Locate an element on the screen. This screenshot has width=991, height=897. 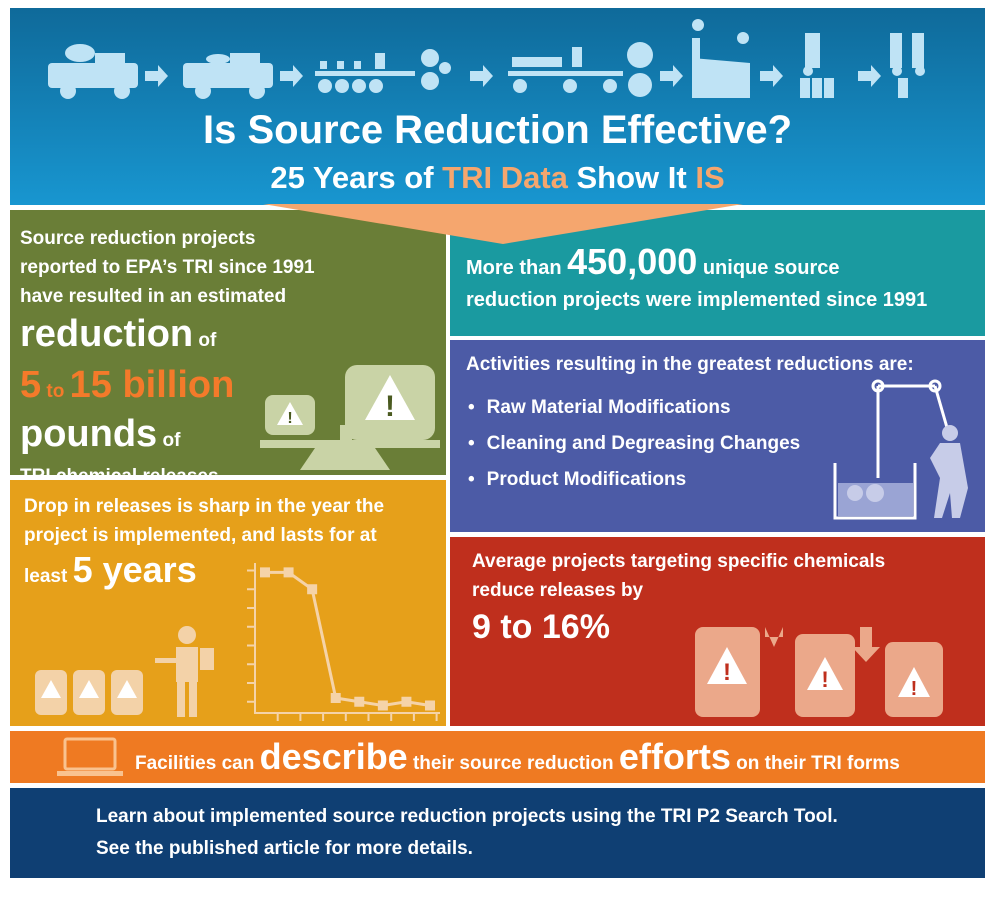
chart-axes is located at coordinates (347, 638).